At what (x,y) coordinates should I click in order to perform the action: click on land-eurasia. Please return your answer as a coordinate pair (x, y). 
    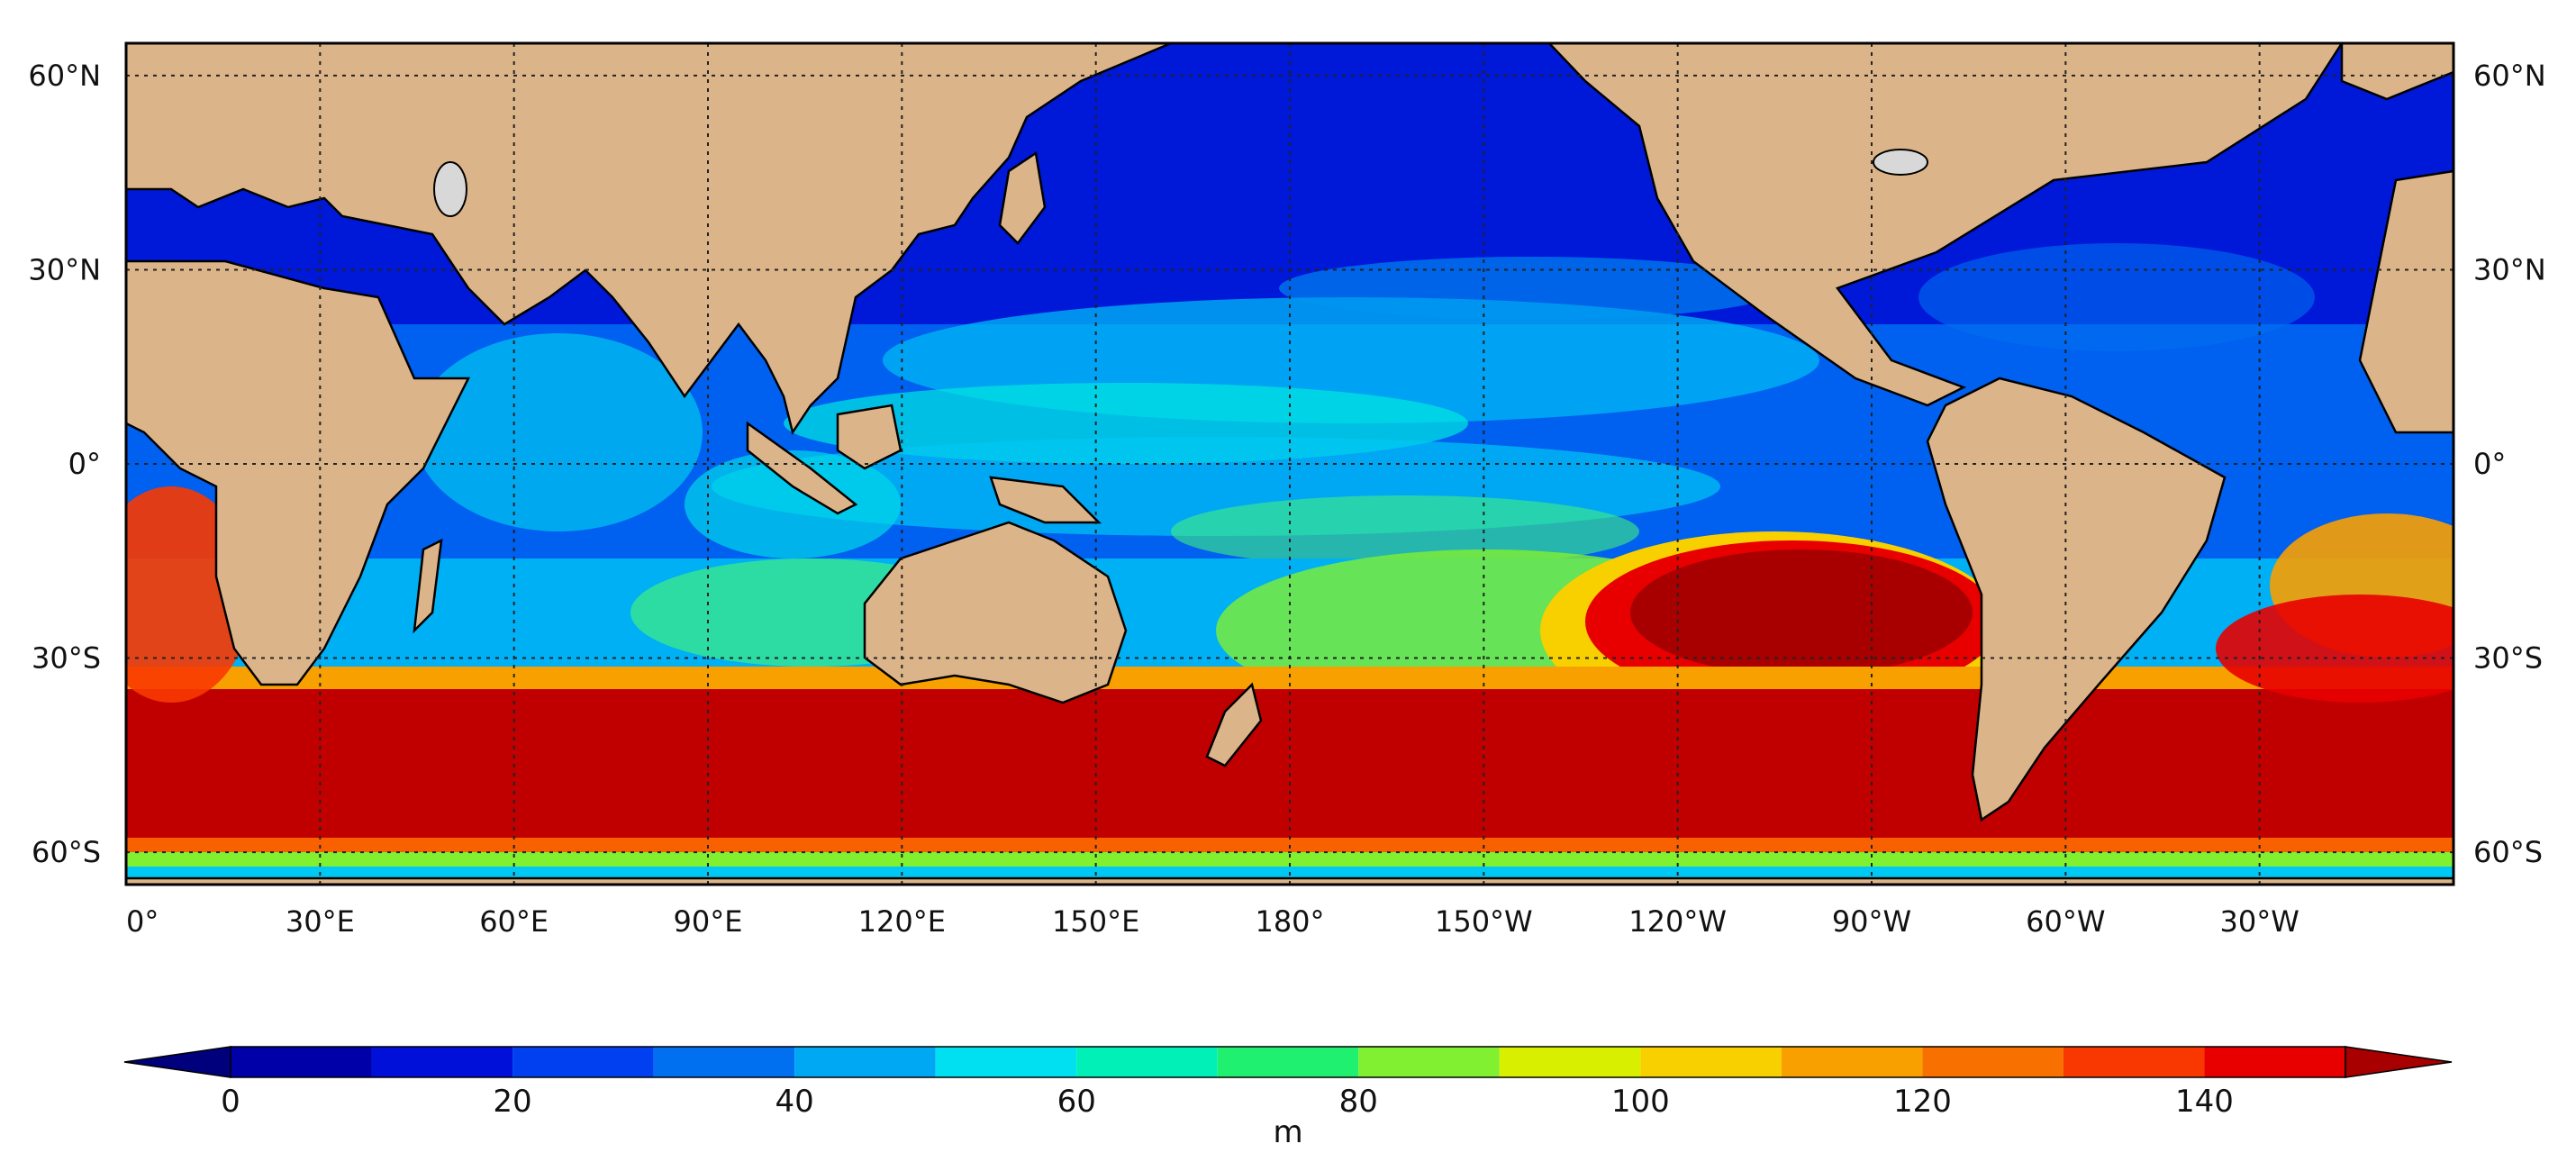
    Looking at the image, I should click on (649, 239).